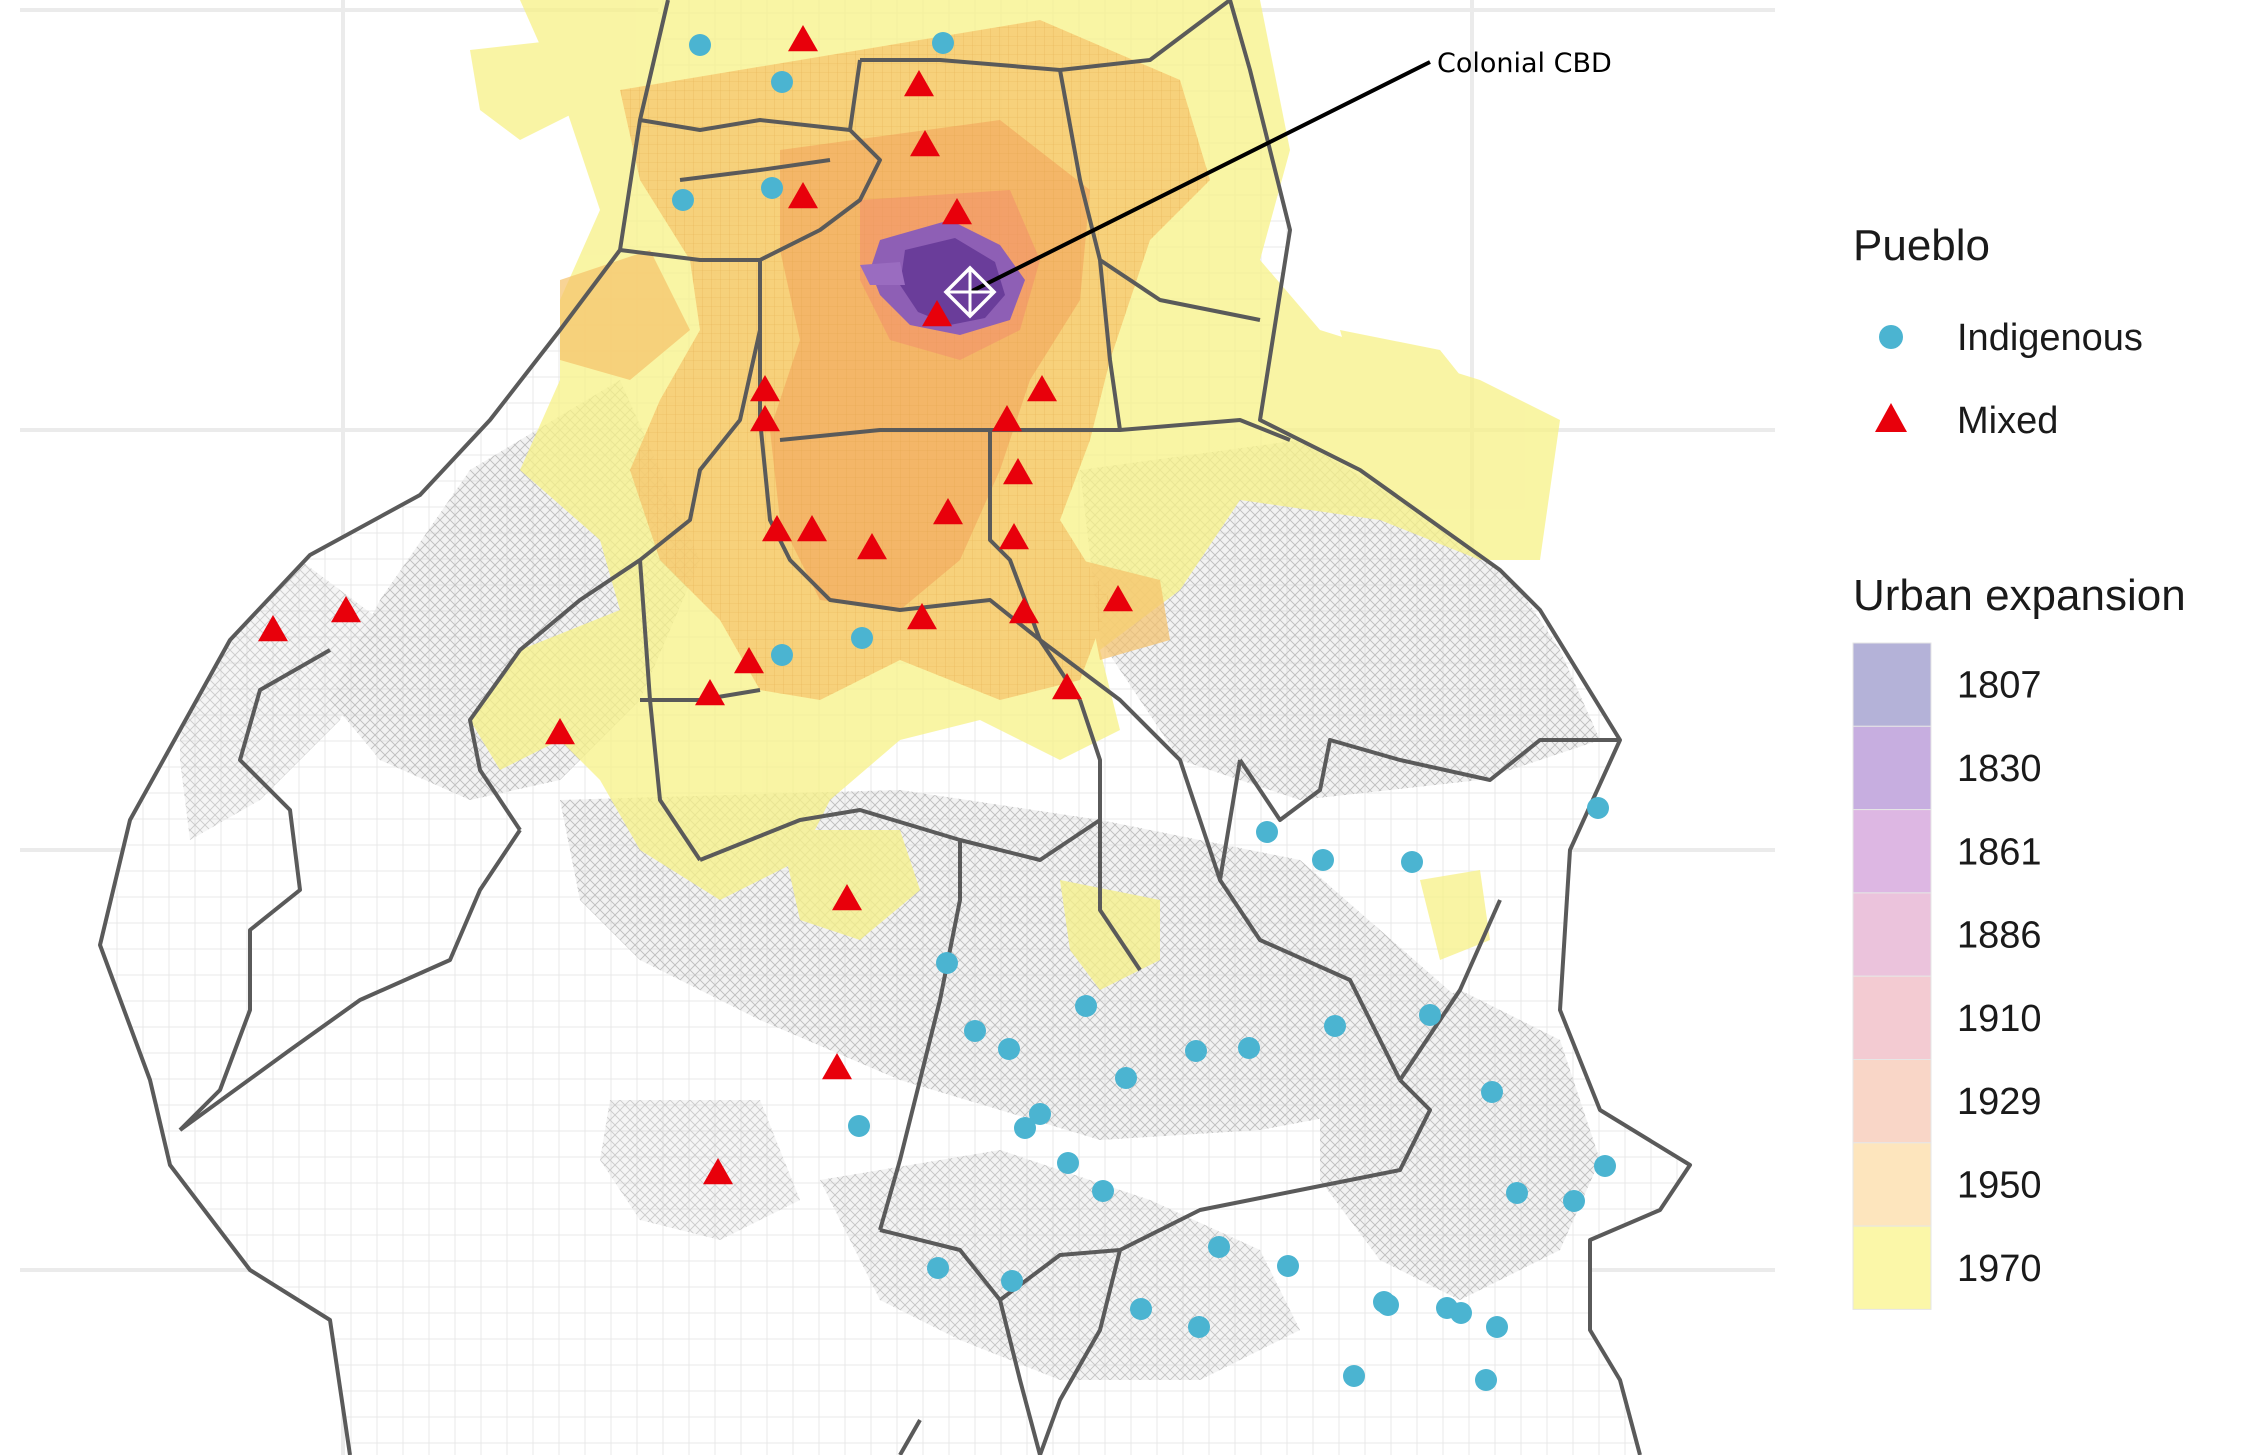 This screenshot has height=1455, width=2250. Describe the element at coordinates (1999, 852) in the screenshot. I see `legend-urban-label-1861: 1861` at that location.